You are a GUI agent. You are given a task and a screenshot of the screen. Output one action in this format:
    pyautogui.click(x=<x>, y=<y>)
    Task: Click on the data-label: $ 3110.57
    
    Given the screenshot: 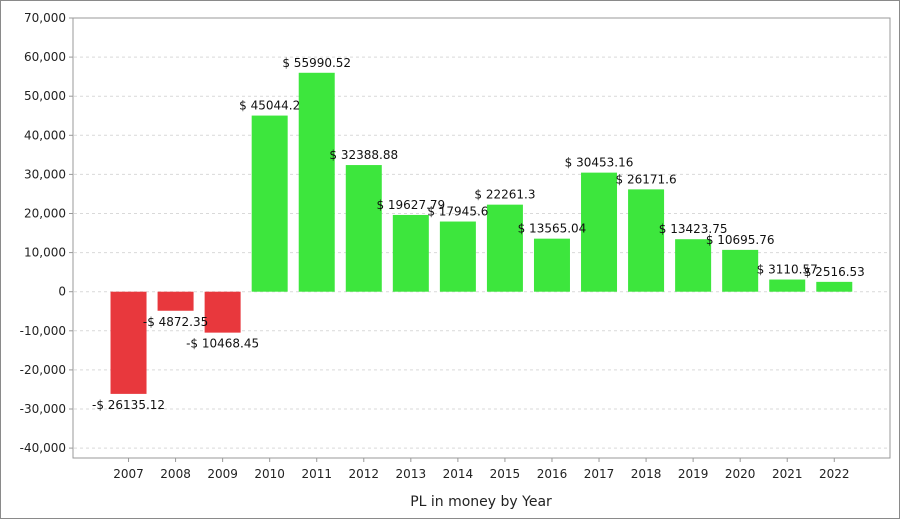 What is the action you would take?
    pyautogui.click(x=787, y=270)
    